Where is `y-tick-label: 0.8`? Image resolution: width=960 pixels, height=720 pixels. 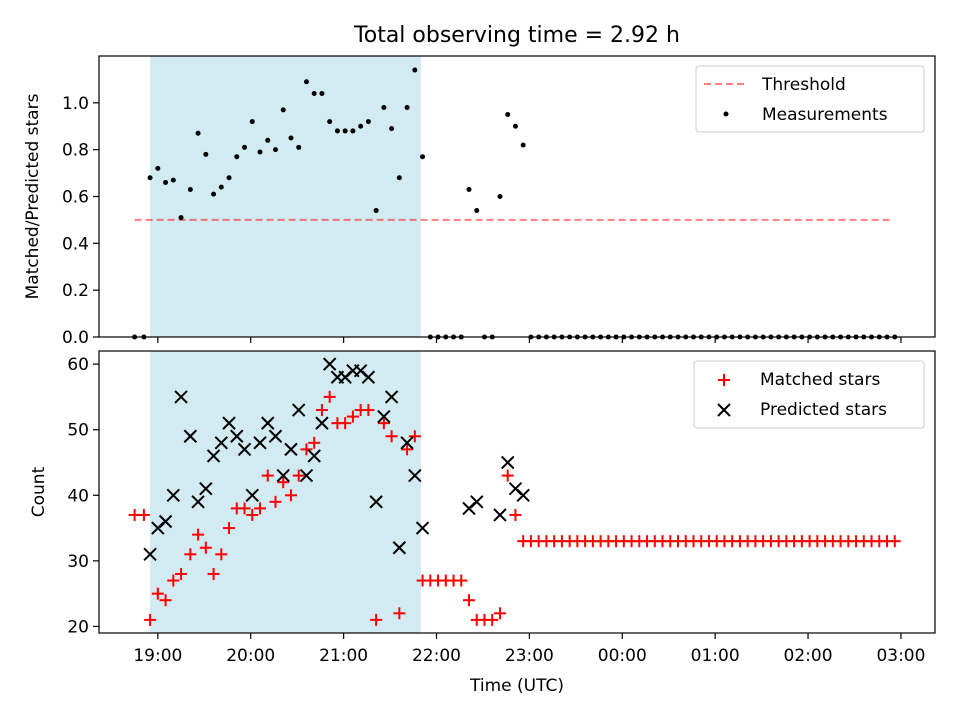 y-tick-label: 0.8 is located at coordinates (75, 151).